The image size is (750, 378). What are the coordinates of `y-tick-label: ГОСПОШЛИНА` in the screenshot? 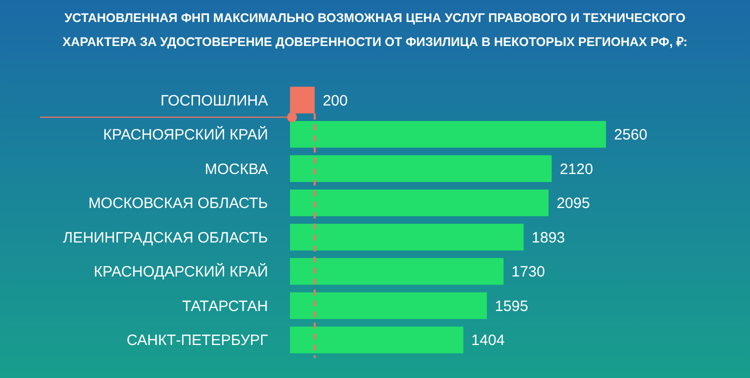 It's located at (214, 101).